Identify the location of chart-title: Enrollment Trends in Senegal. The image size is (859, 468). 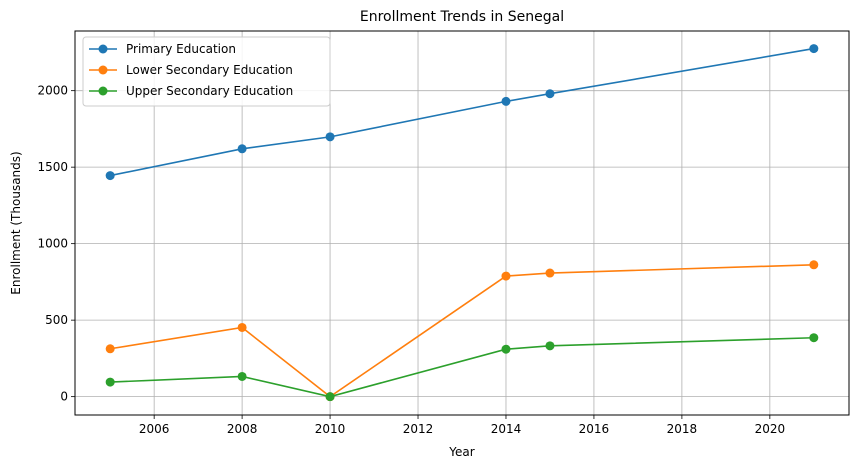
(462, 17).